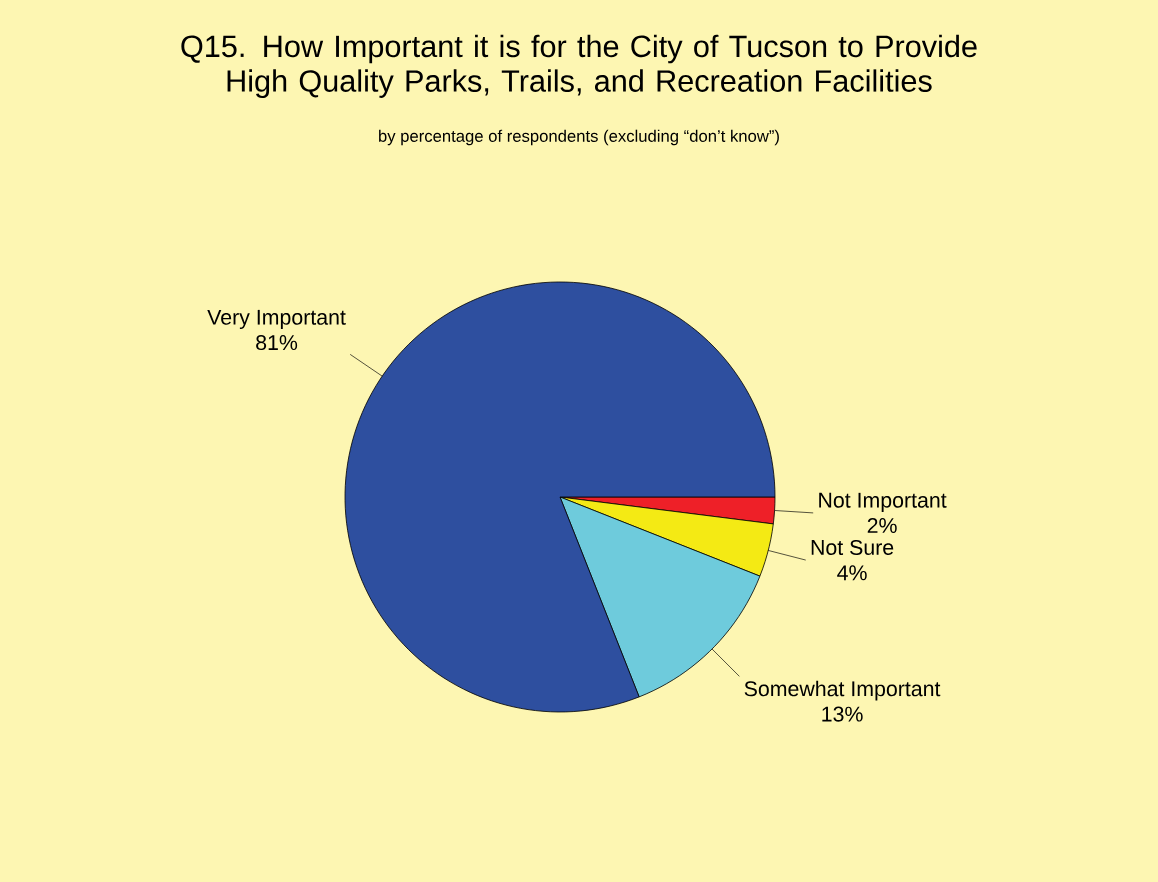 The image size is (1158, 882). Describe the element at coordinates (852, 547) in the screenshot. I see `slice-label: Not Sure` at that location.